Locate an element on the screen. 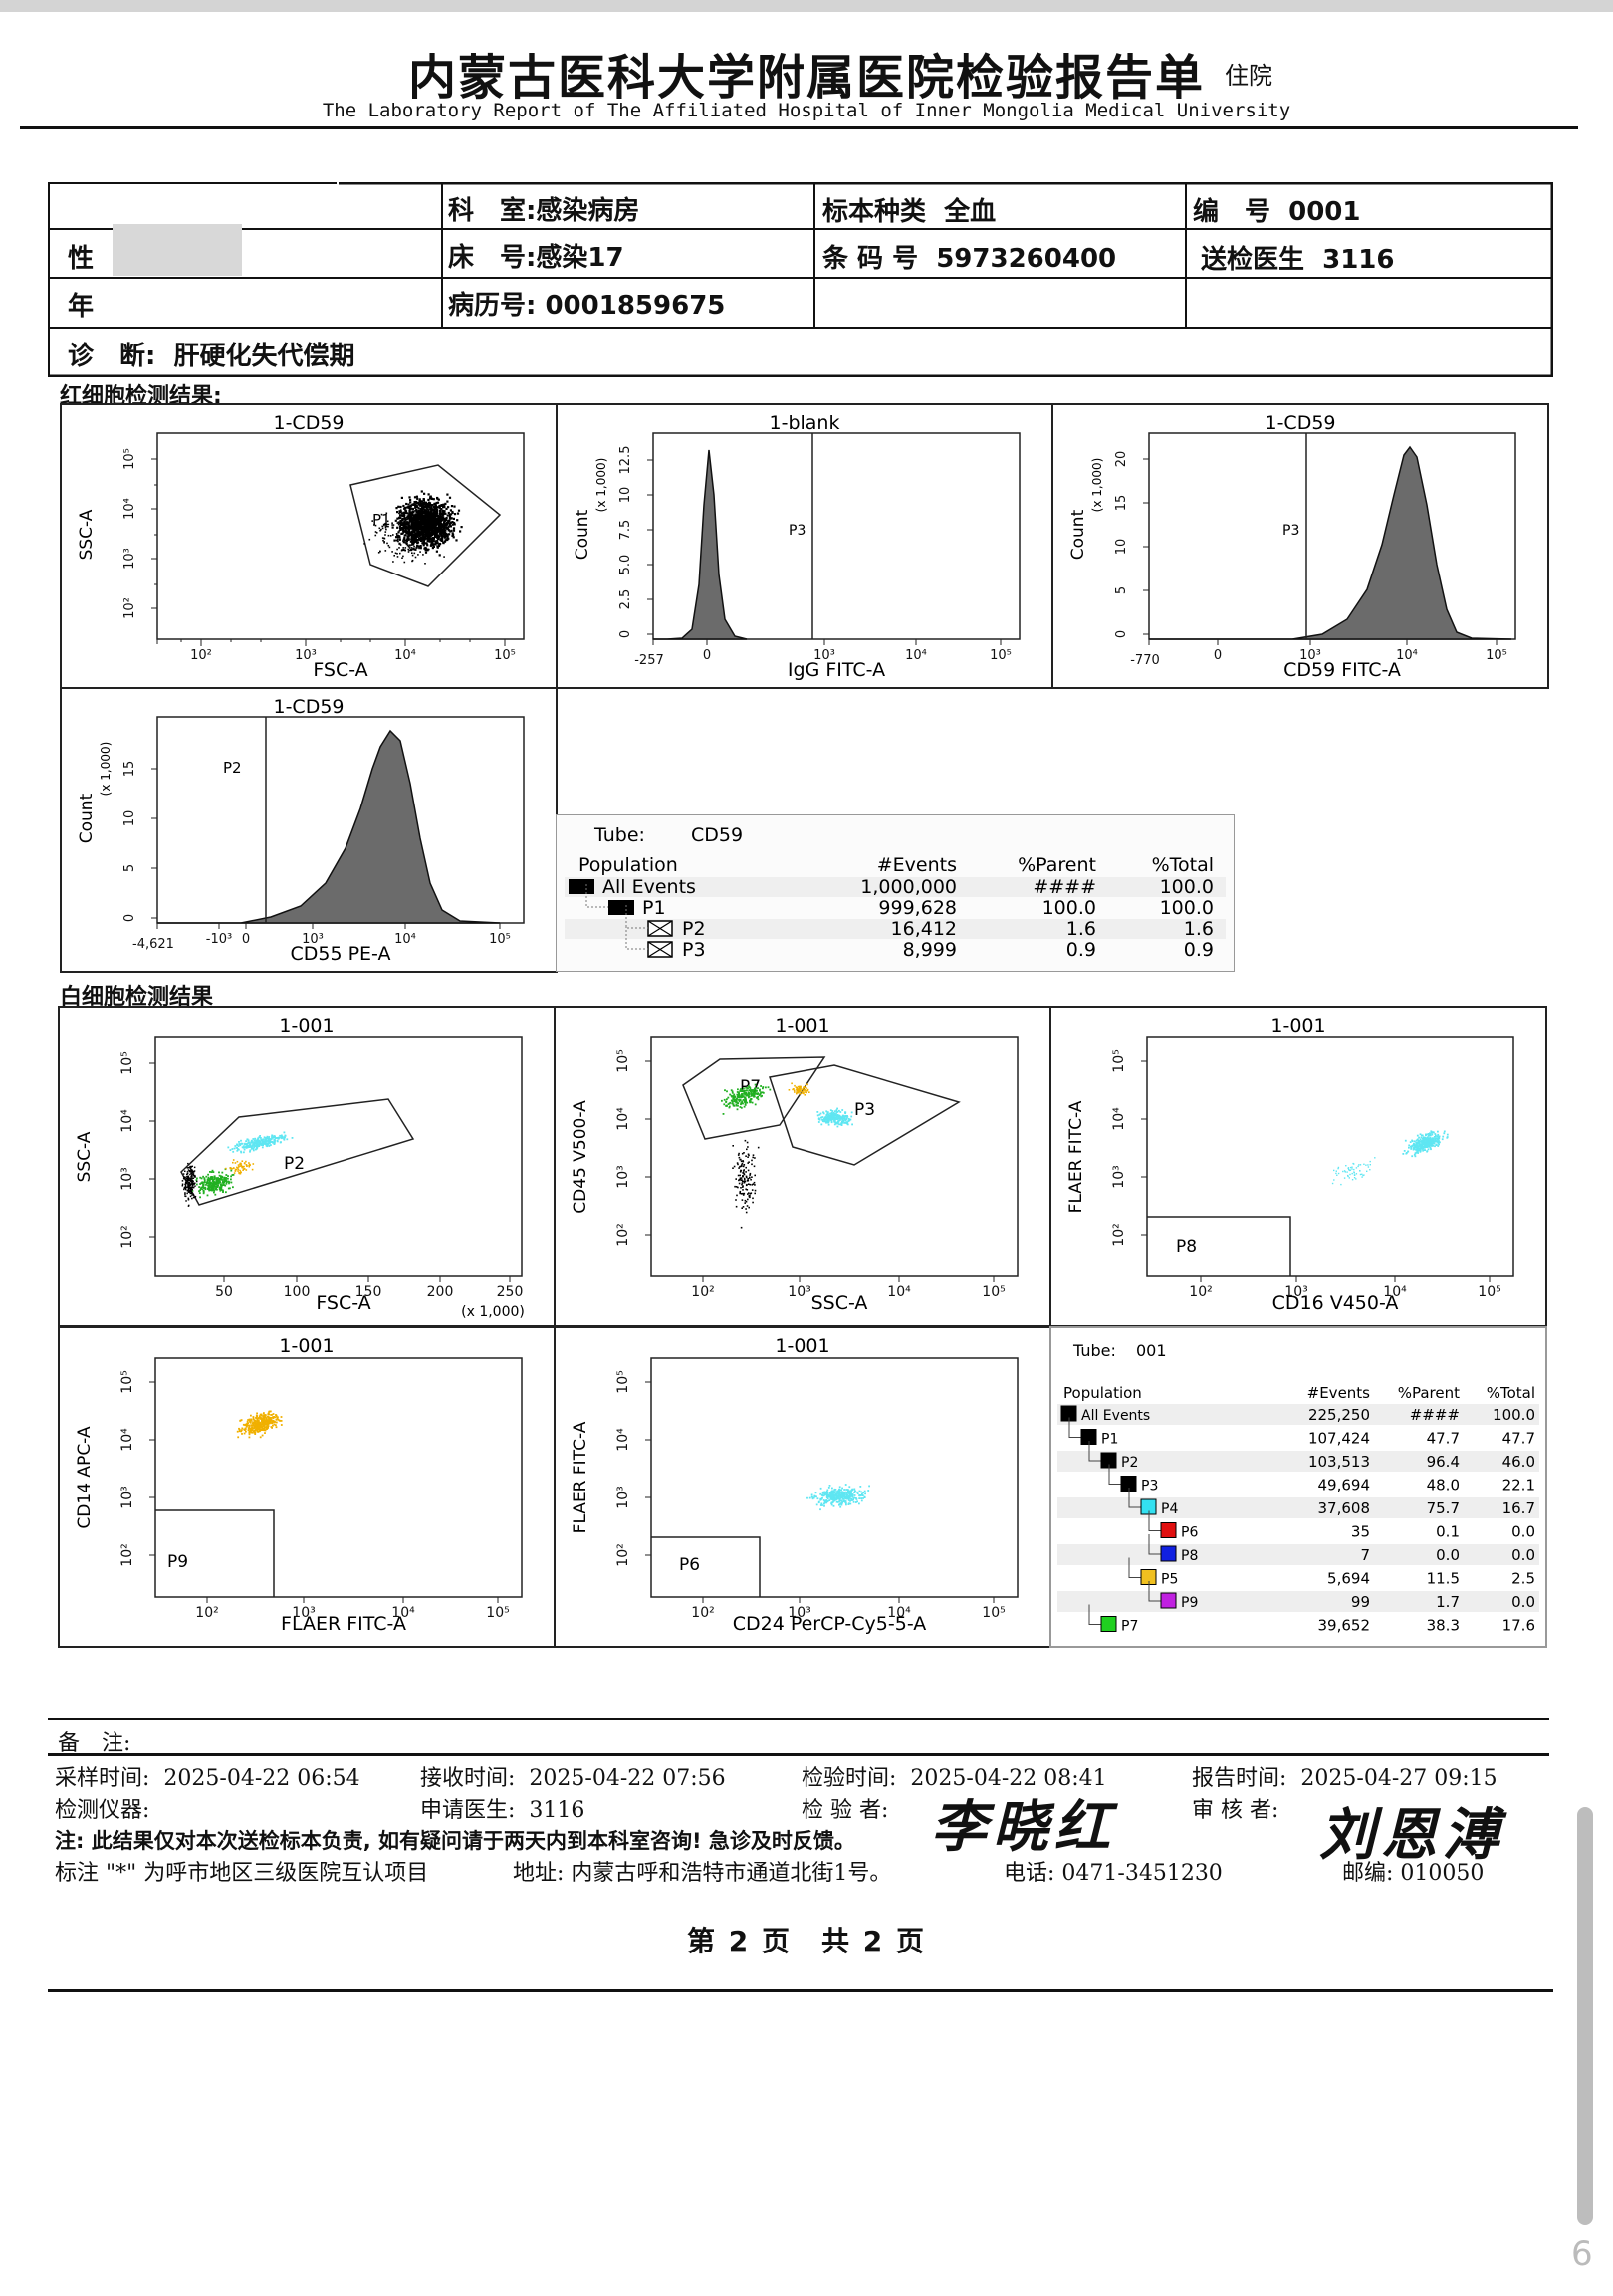 The height and width of the screenshot is (2296, 1613). x-tick: 10³ is located at coordinates (303, 1613).